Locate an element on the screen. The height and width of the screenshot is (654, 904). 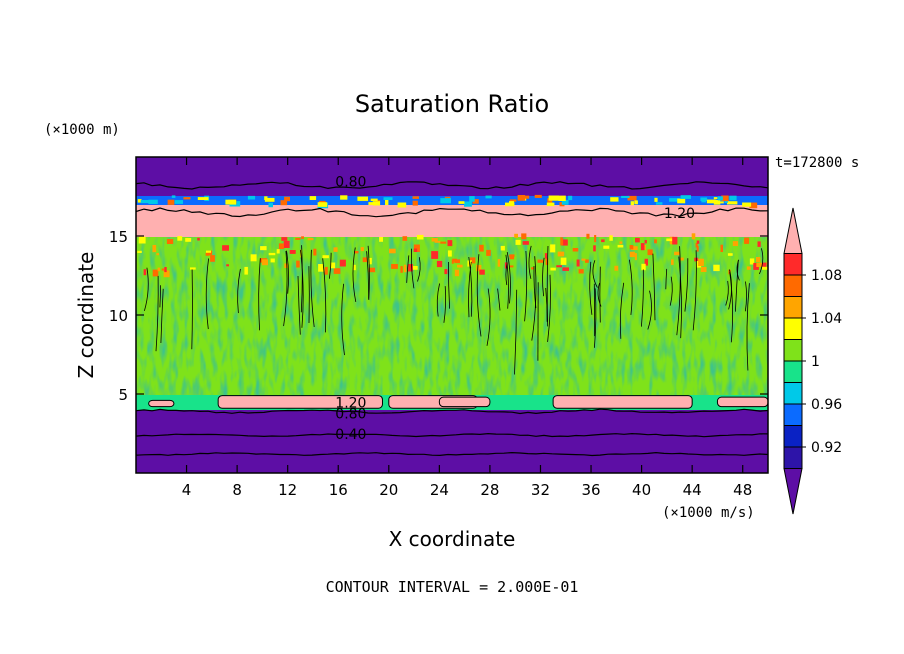
time-label: t=172800 s is located at coordinates (817, 163).